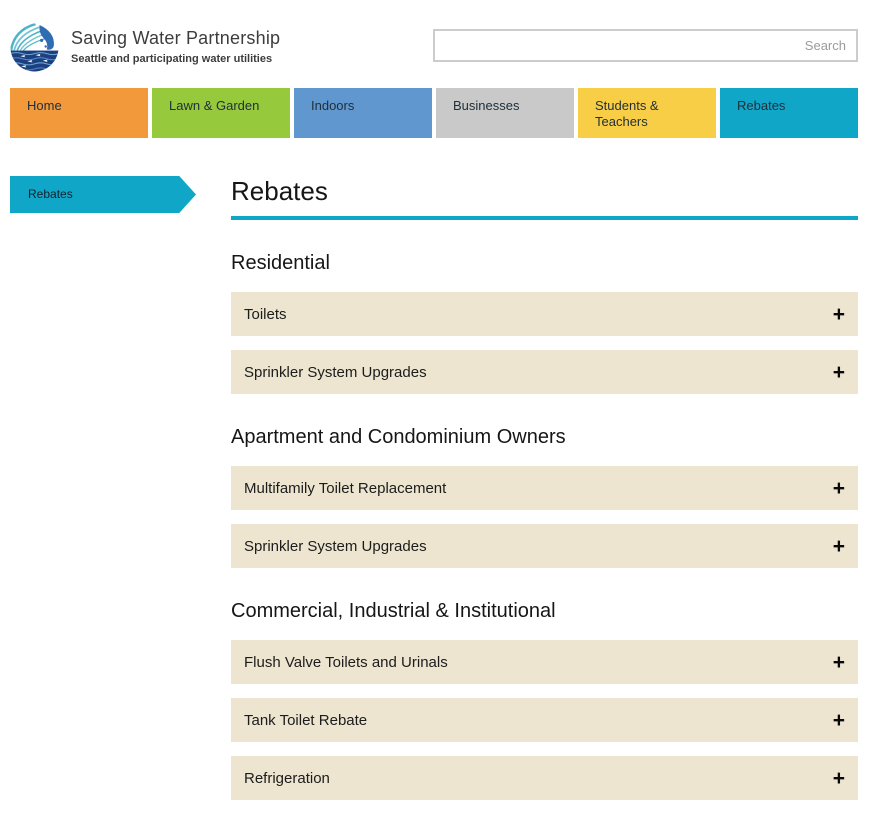 The height and width of the screenshot is (814, 877). I want to click on section-heading-apartment-condo: Apartment and Condominium Owners, so click(398, 437).